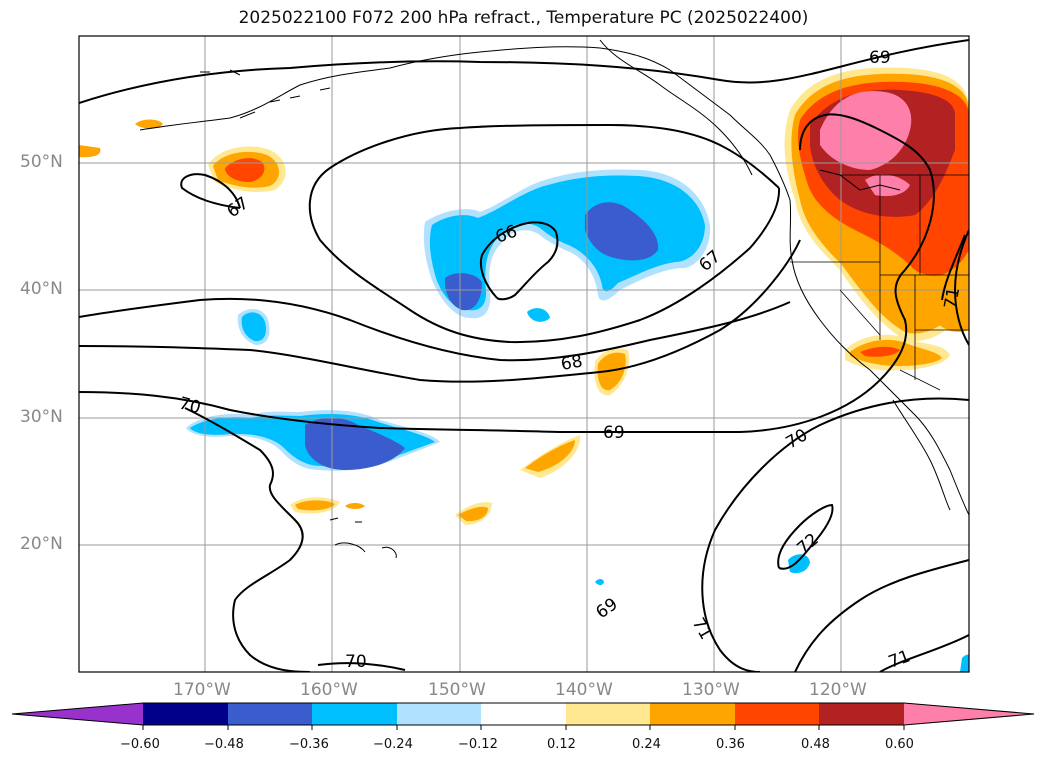 The height and width of the screenshot is (765, 1047). I want to click on colorbar-tick-label: −0.48, so click(224, 744).